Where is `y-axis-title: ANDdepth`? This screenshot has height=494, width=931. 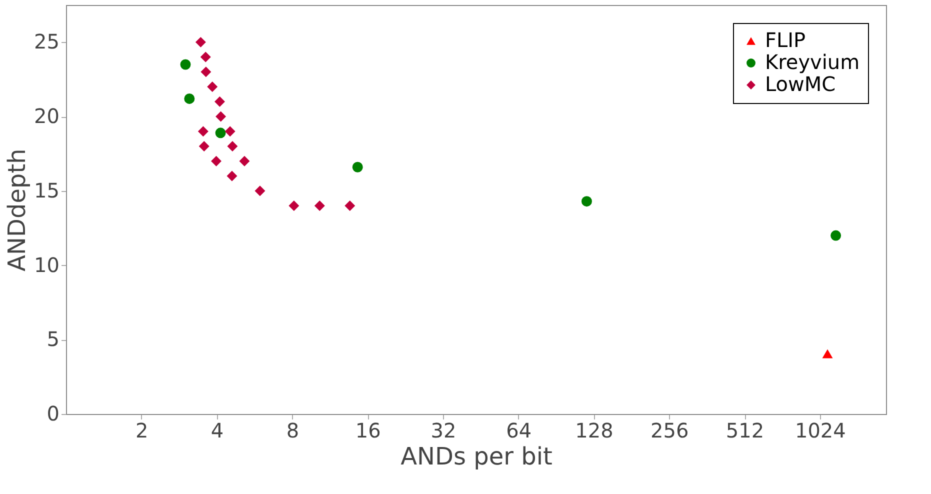 y-axis-title: ANDdepth is located at coordinates (17, 210).